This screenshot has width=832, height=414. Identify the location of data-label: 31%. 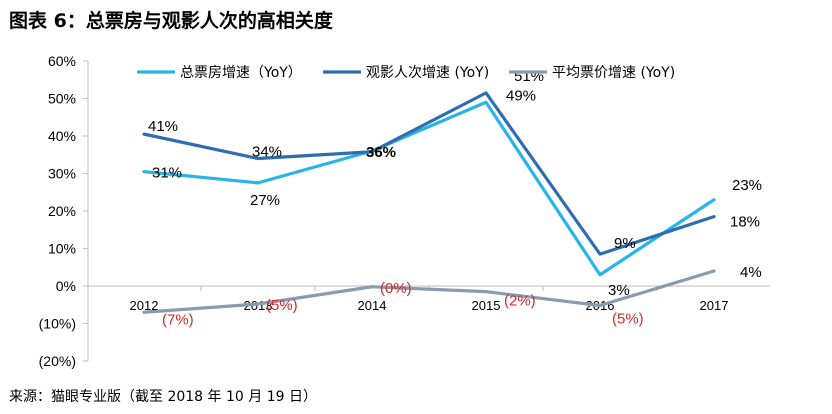
(167, 173).